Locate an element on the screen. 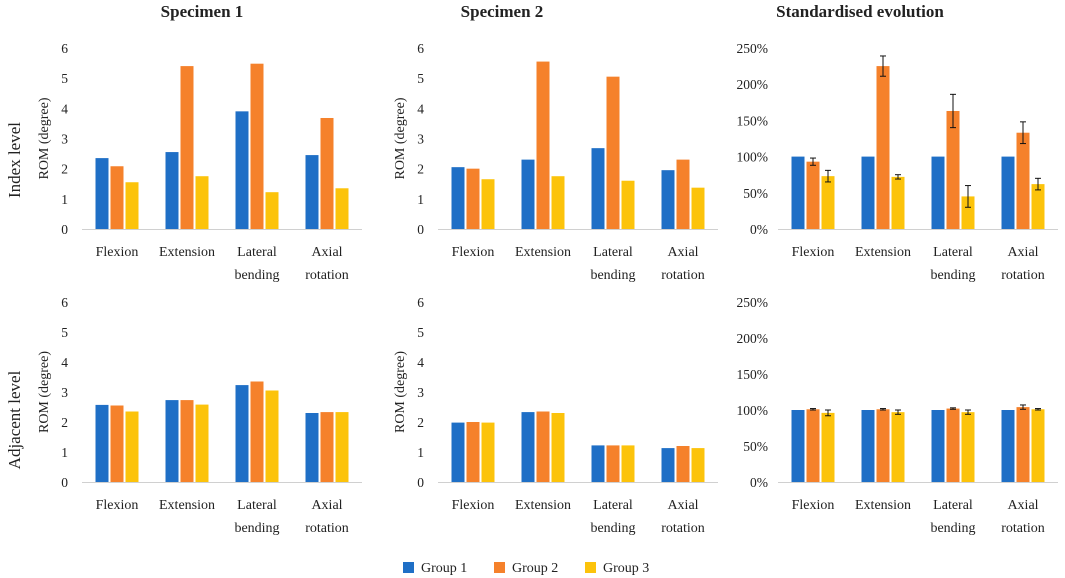 This screenshot has height=578, width=1065. legend-label-group-3: Group 3 is located at coordinates (626, 568).